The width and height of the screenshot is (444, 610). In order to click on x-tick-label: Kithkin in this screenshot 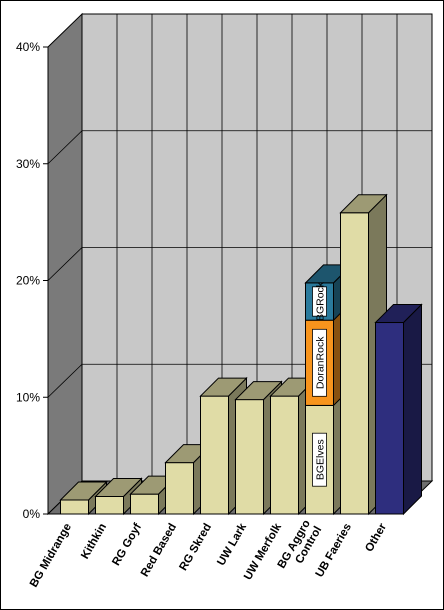, I will do `click(94, 542)`.